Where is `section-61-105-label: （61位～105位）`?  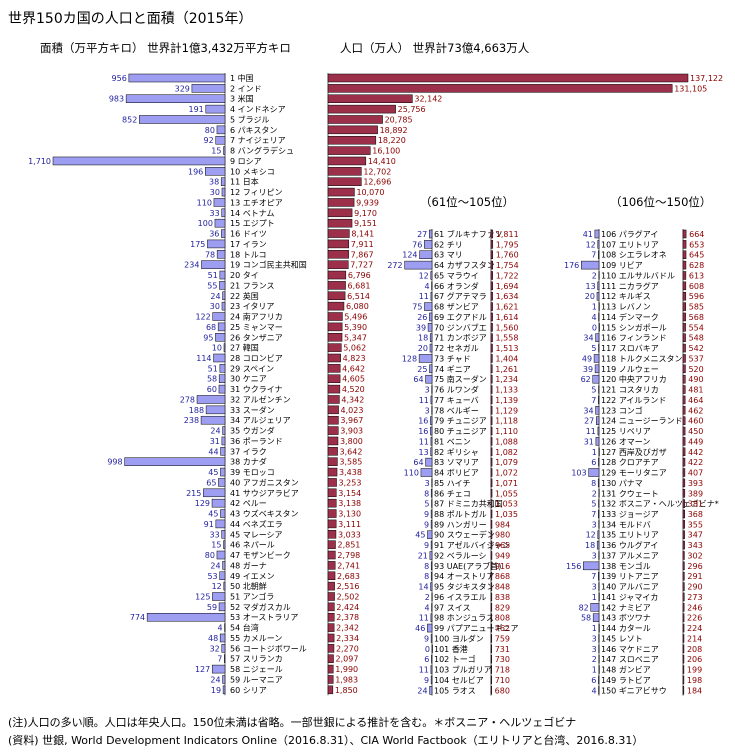 section-61-105-label: （61位～105位） is located at coordinates (467, 202).